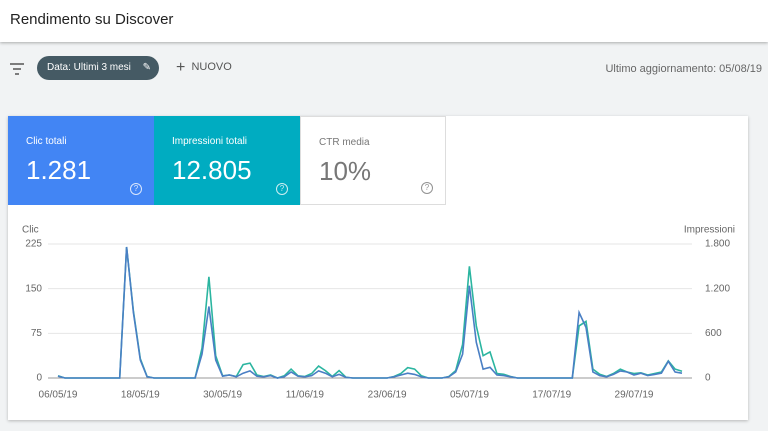 The width and height of the screenshot is (768, 431). Describe the element at coordinates (37, 333) in the screenshot. I see `y-tick-label: 75` at that location.